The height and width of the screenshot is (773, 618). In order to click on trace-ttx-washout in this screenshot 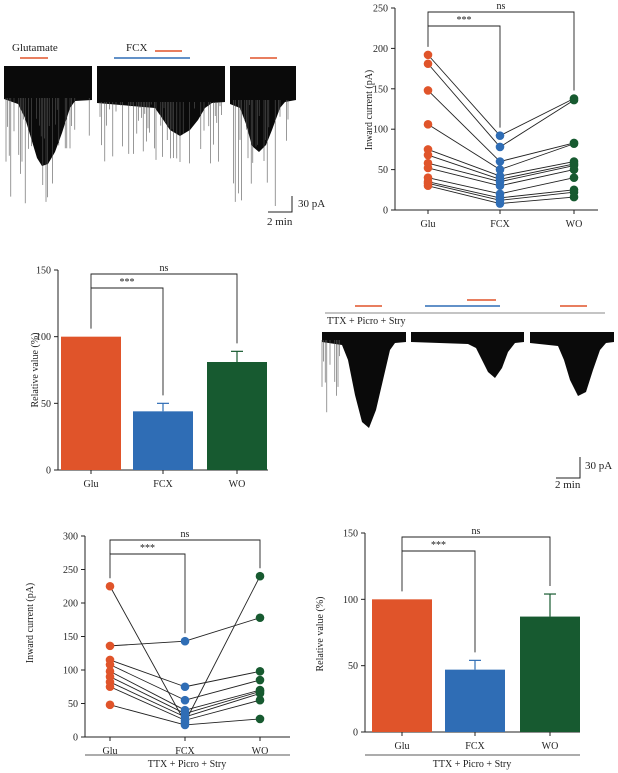, I will do `click(572, 364)`.